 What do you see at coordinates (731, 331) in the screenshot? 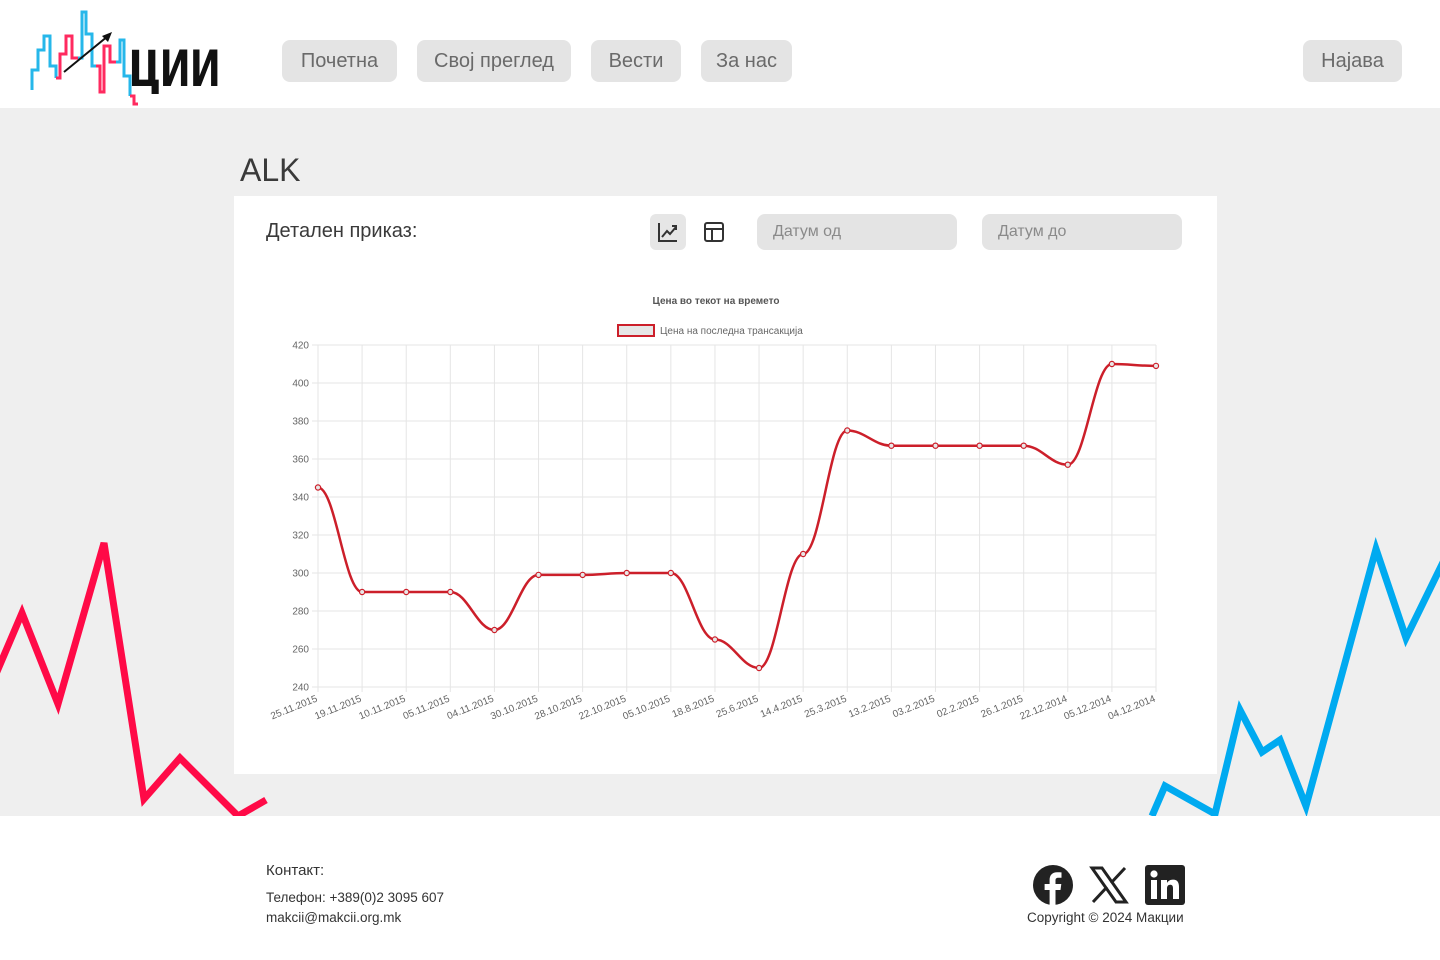
I see `legend-label: Цена на последна трансакција` at bounding box center [731, 331].